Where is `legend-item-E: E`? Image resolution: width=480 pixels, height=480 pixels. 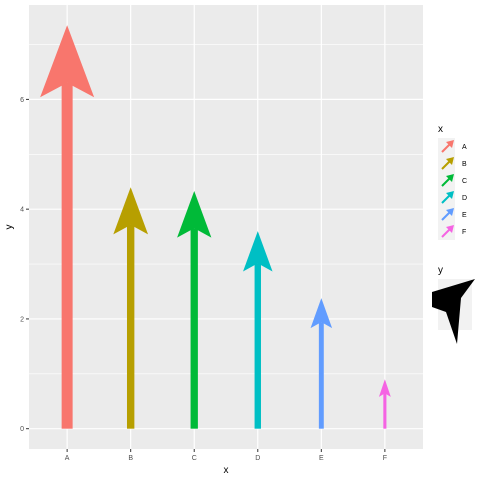 legend-item-E: E is located at coordinates (452, 214).